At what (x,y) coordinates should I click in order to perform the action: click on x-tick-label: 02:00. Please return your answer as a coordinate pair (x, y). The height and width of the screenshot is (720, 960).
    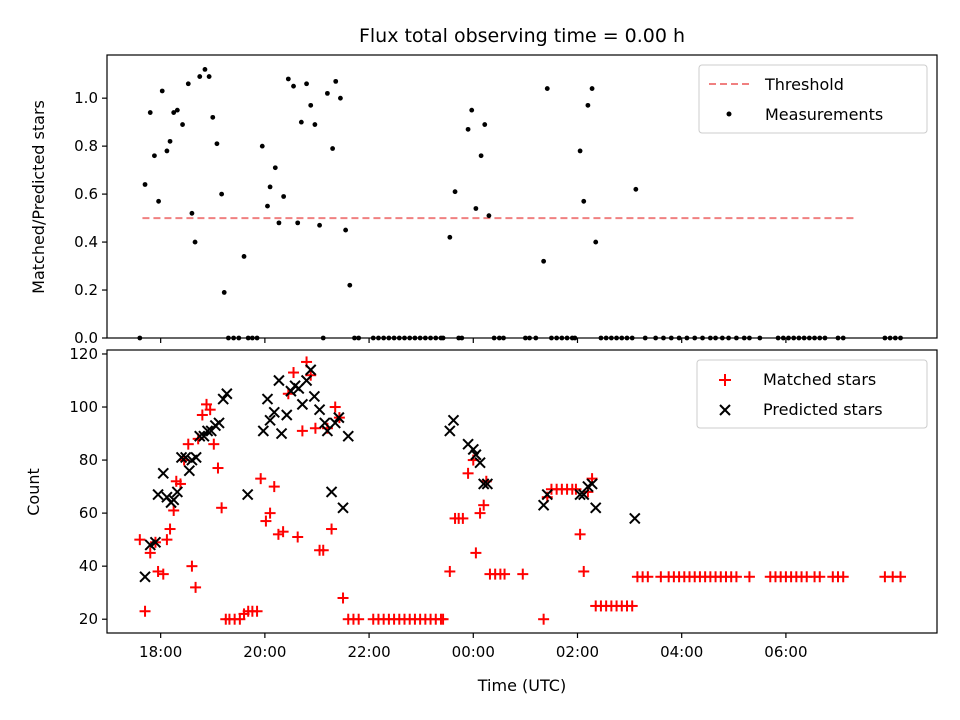
    Looking at the image, I should click on (577, 652).